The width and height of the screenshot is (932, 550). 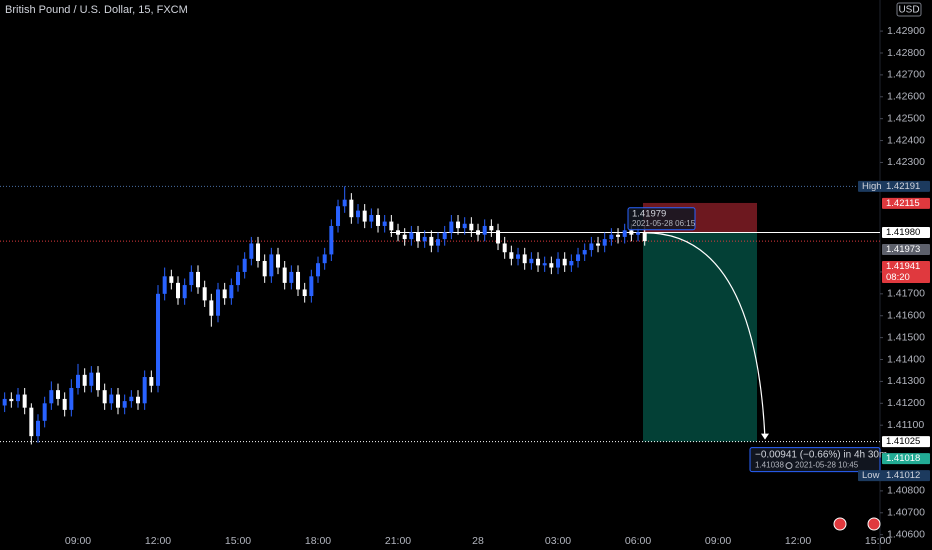 What do you see at coordinates (661, 219) in the screenshot?
I see `entry-tooltip` at bounding box center [661, 219].